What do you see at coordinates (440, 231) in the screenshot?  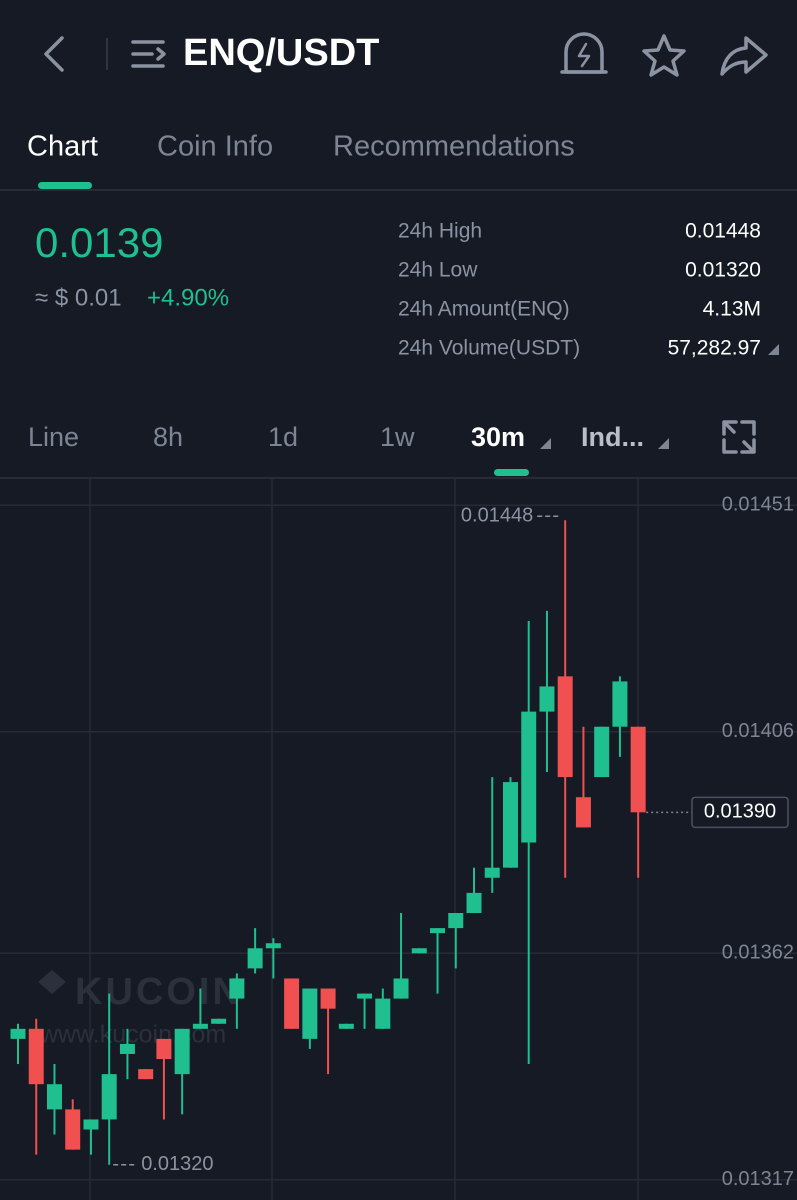 I see `stat-label: 24h High` at bounding box center [440, 231].